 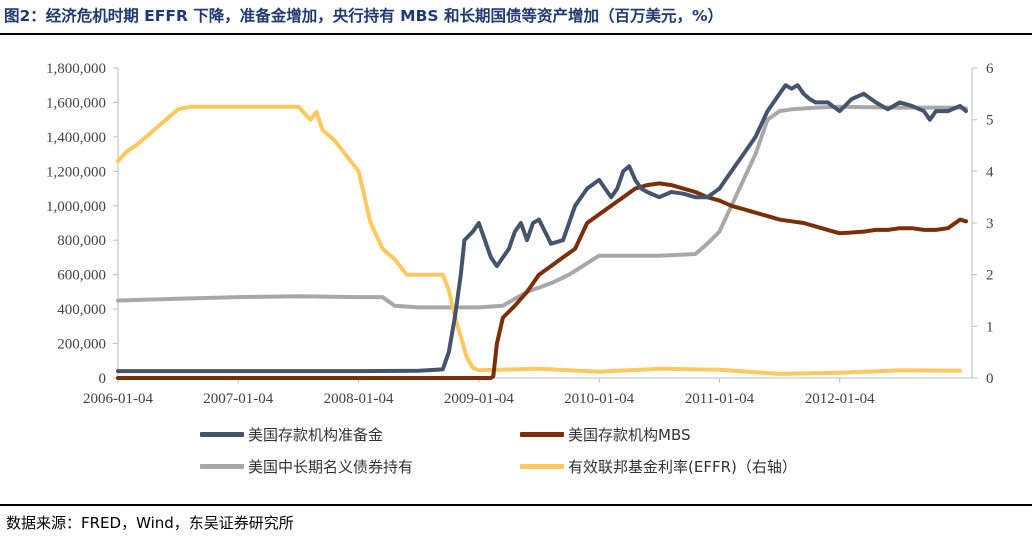 I want to click on x-tick-label: 2008-01-04, so click(x=359, y=399).